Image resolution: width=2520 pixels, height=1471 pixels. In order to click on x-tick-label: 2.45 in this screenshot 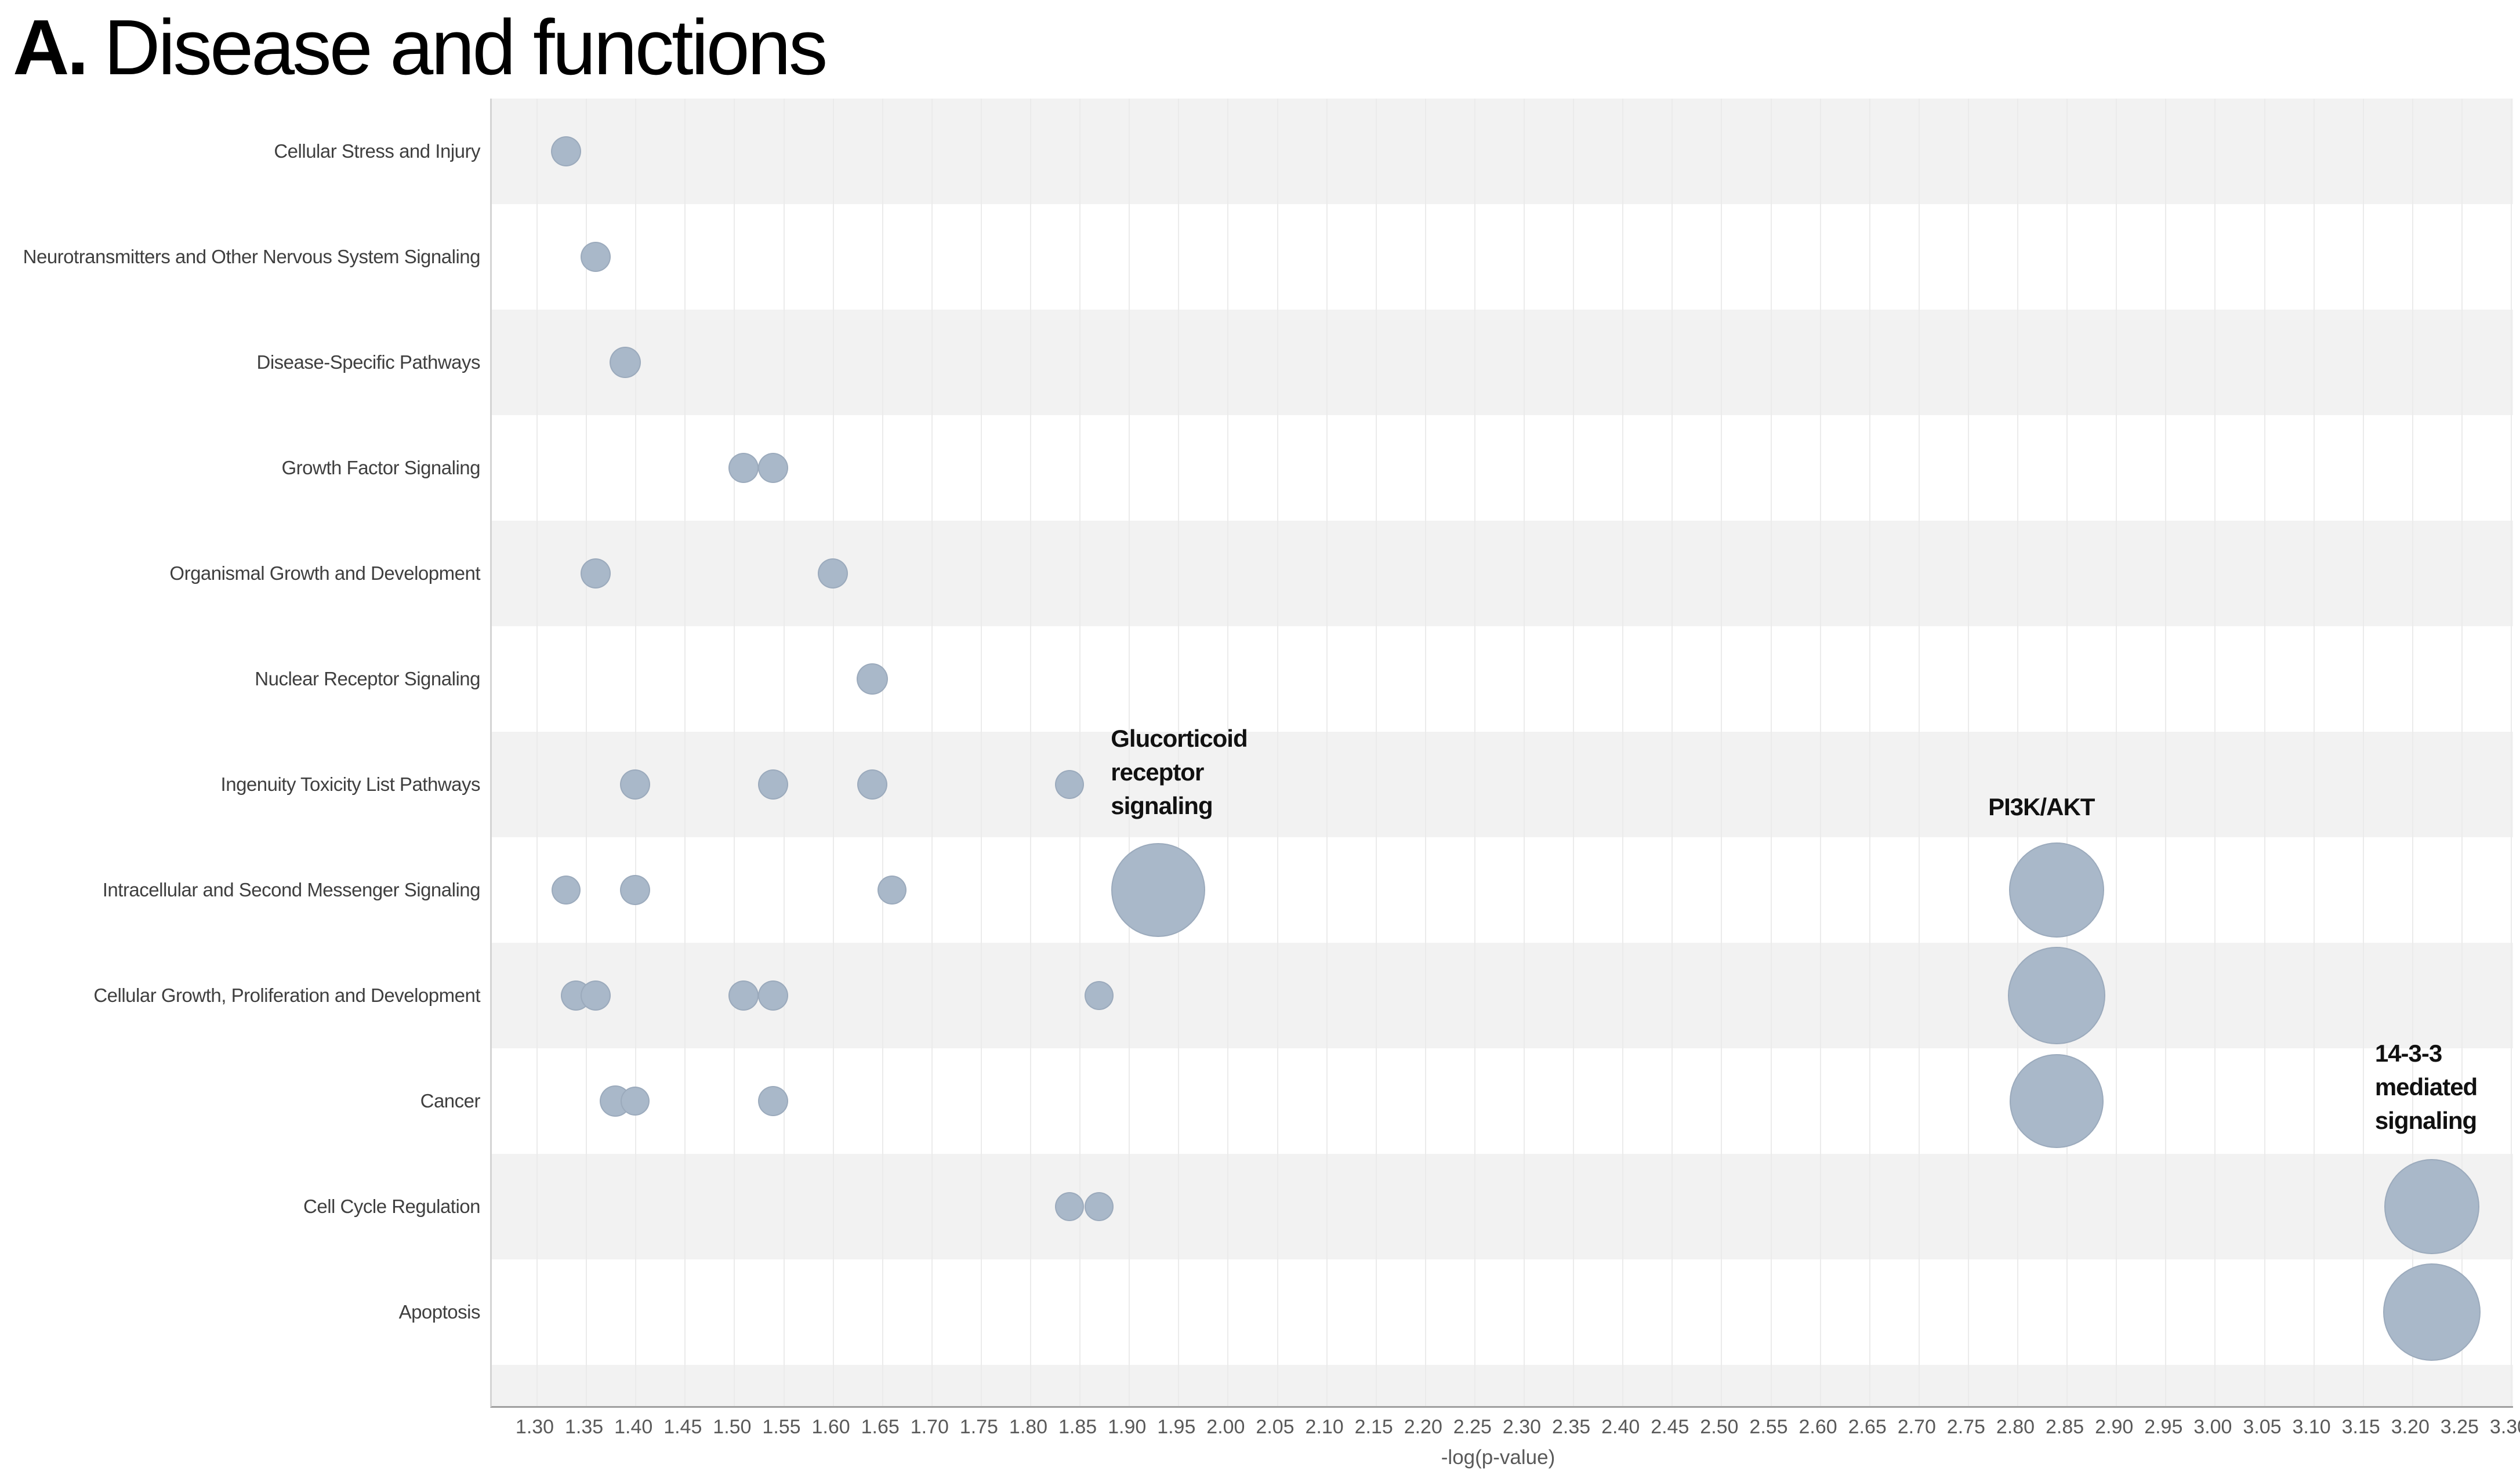, I will do `click(1670, 1427)`.